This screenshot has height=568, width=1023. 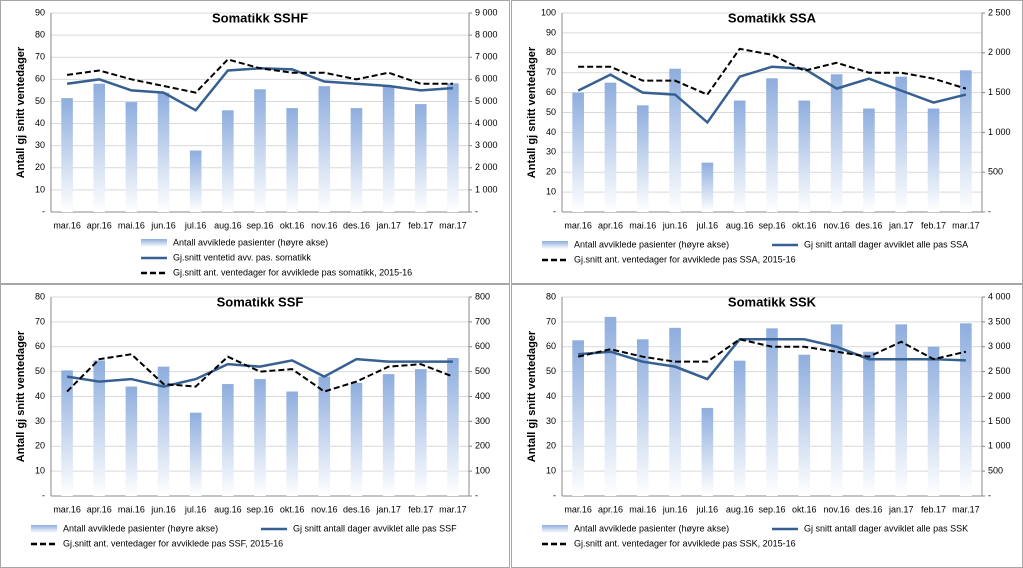 I want to click on y-tick-label: -, so click(x=43, y=495).